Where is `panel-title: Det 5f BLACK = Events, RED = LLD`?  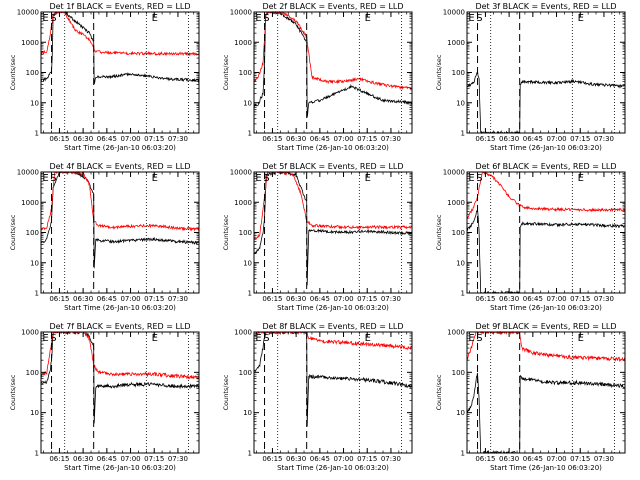
panel-title: Det 5f BLACK = Events, RED = LLD is located at coordinates (332, 166).